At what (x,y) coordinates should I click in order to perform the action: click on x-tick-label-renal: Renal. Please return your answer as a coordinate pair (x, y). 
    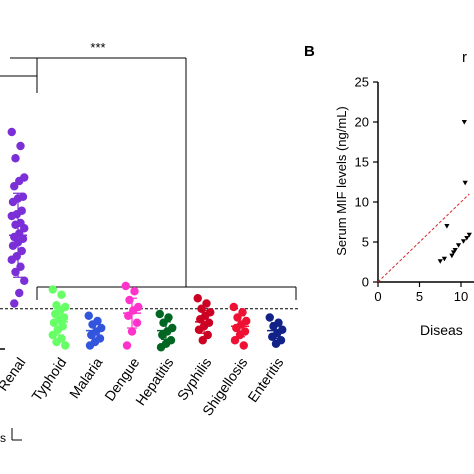
    Looking at the image, I should click on (14, 374).